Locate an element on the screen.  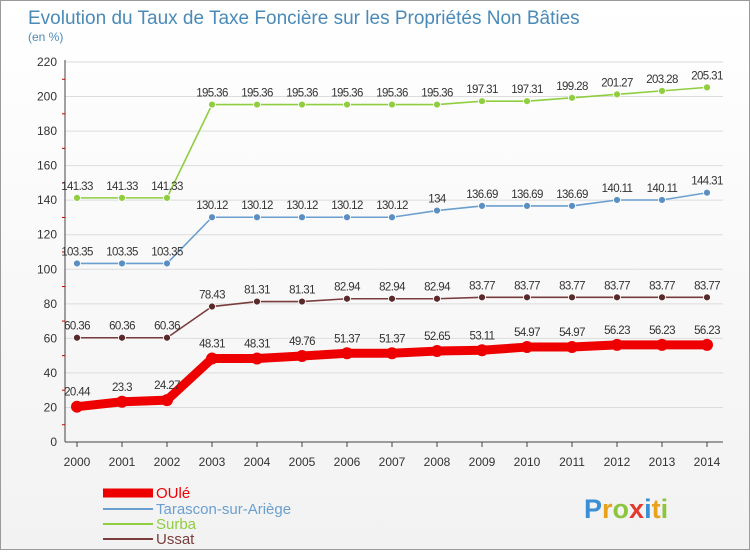
x-tick-label: 2000 is located at coordinates (77, 462).